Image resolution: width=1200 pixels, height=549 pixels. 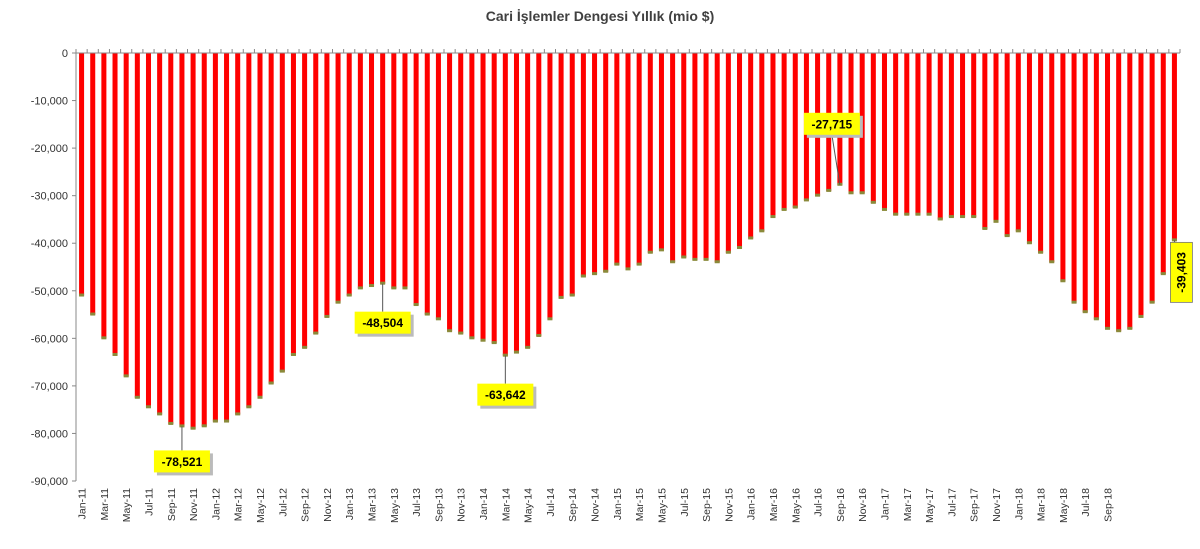 I want to click on x-tick-label: Sep-16, so click(x=841, y=505).